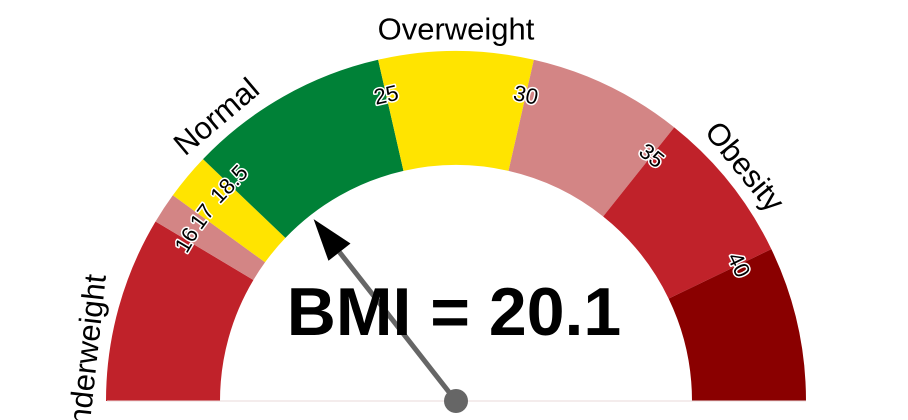  I want to click on tick-label: 30, so click(525, 95).